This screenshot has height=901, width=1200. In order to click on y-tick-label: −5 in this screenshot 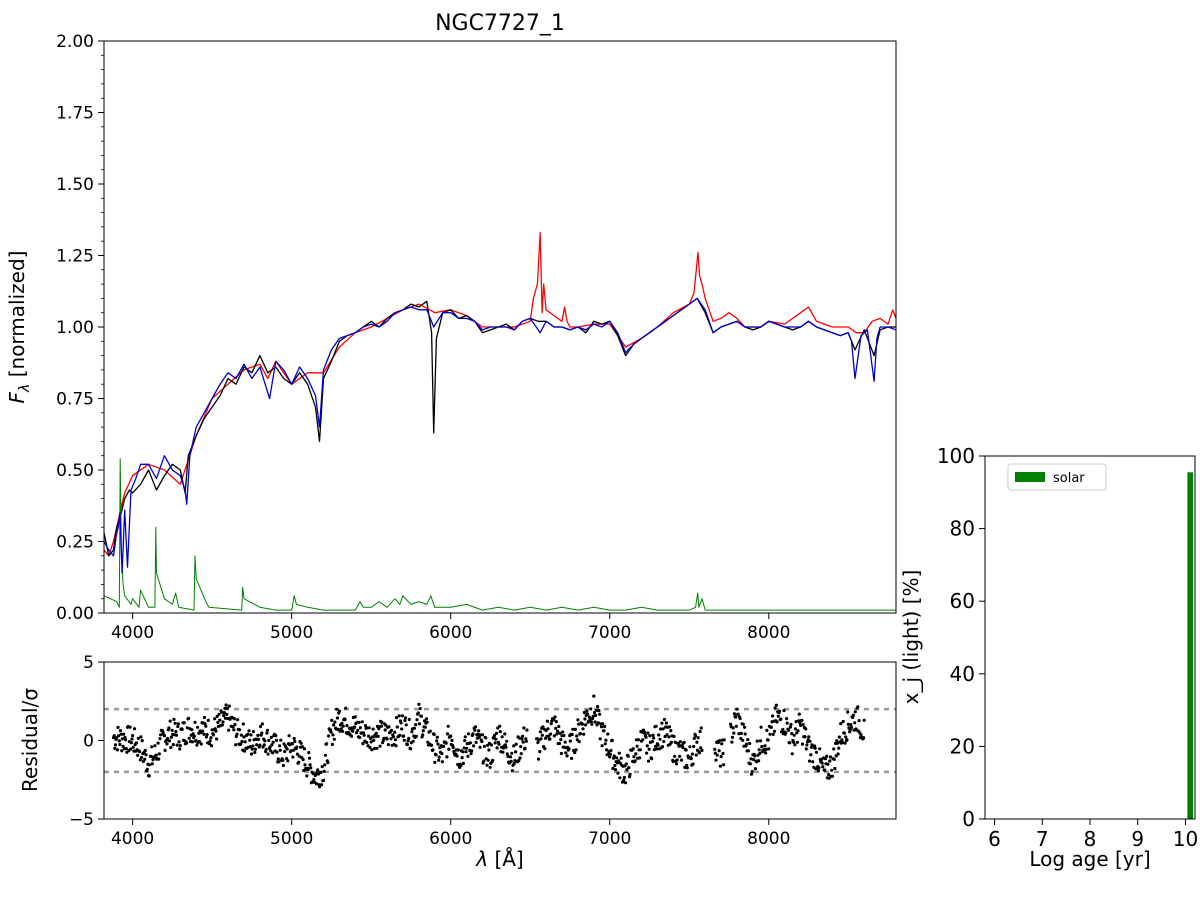, I will do `click(81, 820)`.